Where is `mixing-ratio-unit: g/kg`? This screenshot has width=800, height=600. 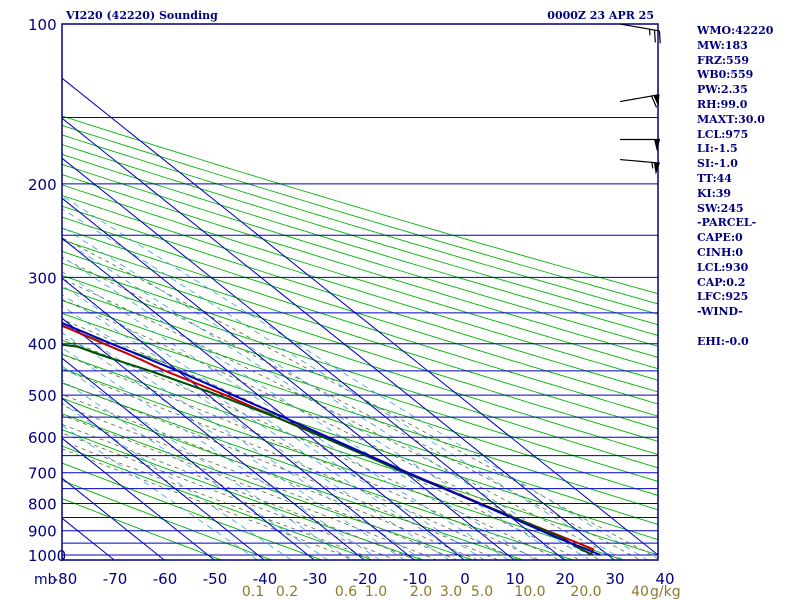
mixing-ratio-unit: g/kg is located at coordinates (665, 592).